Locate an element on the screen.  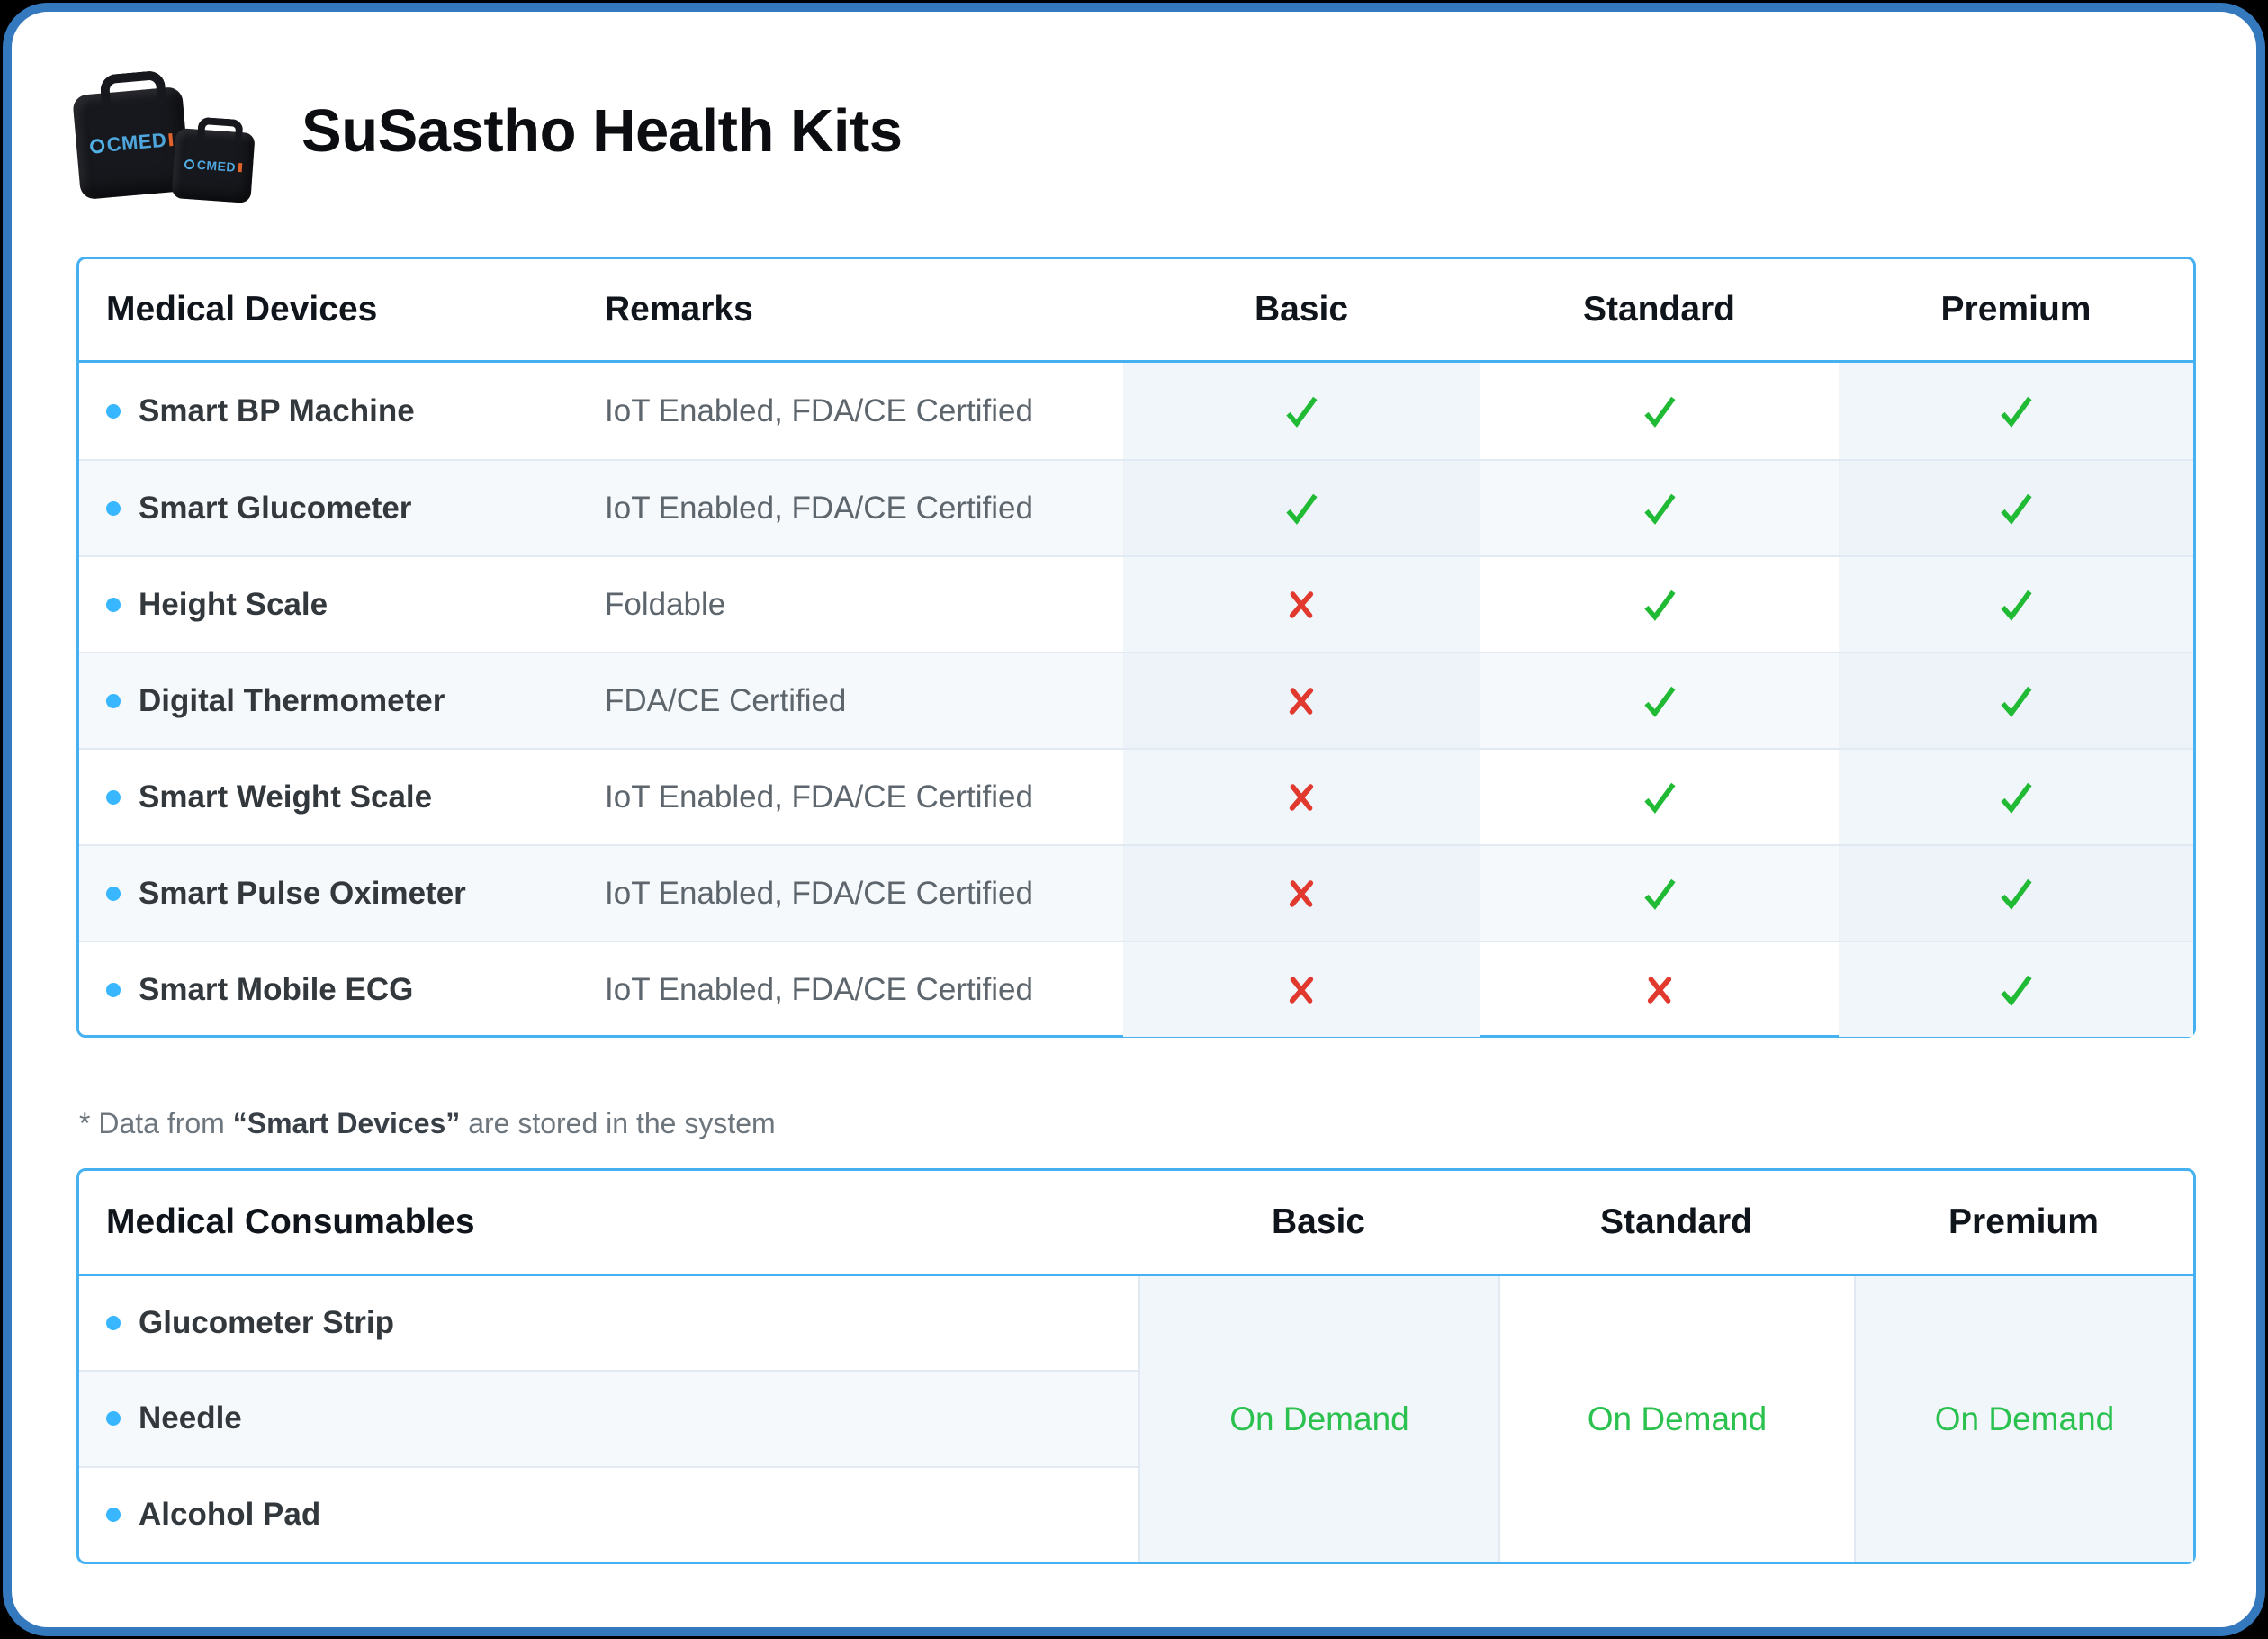
device-name-cell: Smart BP Machine is located at coordinates (339, 411).